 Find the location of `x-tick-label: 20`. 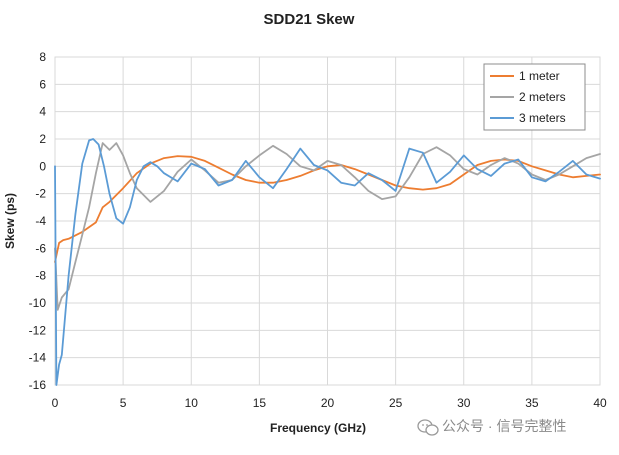

x-tick-label: 20 is located at coordinates (328, 403).